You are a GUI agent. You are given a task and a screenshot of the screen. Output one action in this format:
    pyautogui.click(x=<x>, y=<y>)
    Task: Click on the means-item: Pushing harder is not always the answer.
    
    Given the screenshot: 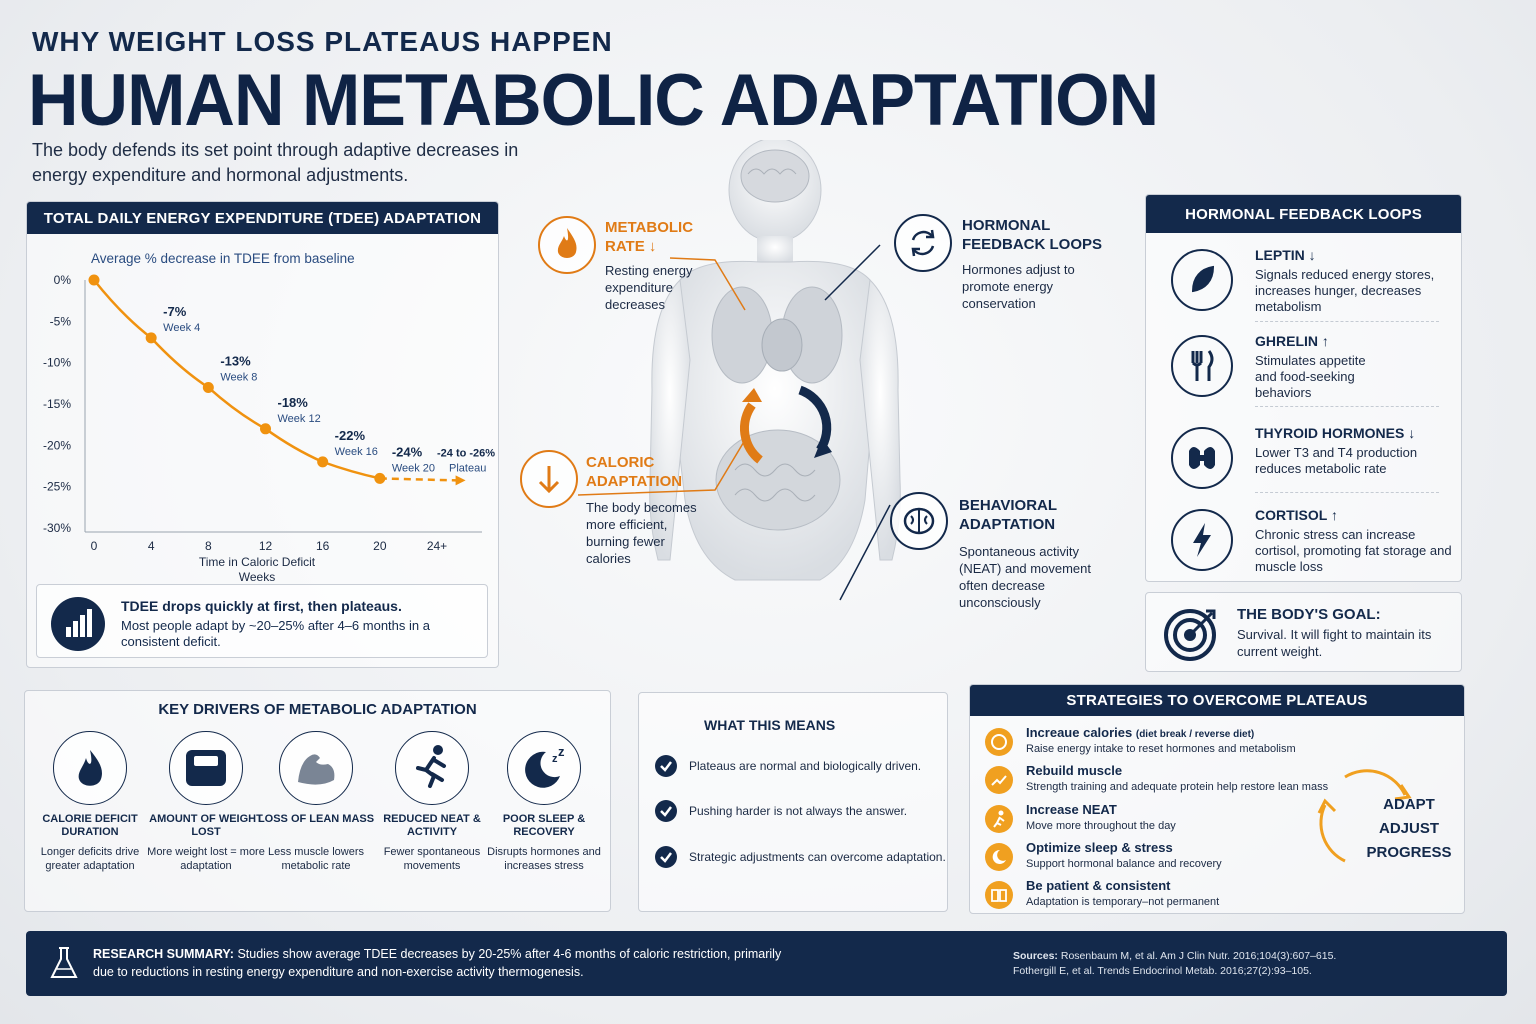 What is the action you would take?
    pyautogui.click(x=781, y=811)
    